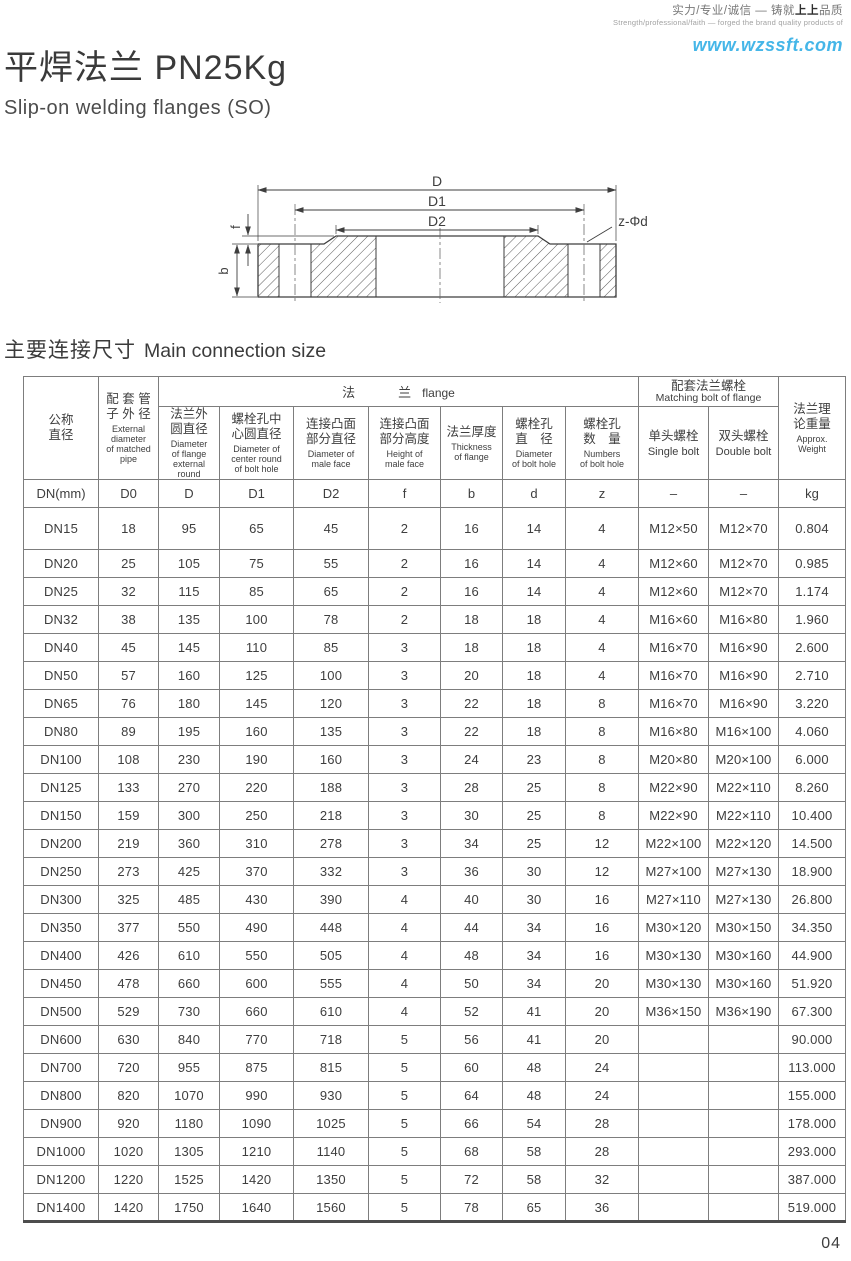  Describe the element at coordinates (404, 432) in the screenshot. I see `col-header-cn: 连接凸面 部分高度` at that location.